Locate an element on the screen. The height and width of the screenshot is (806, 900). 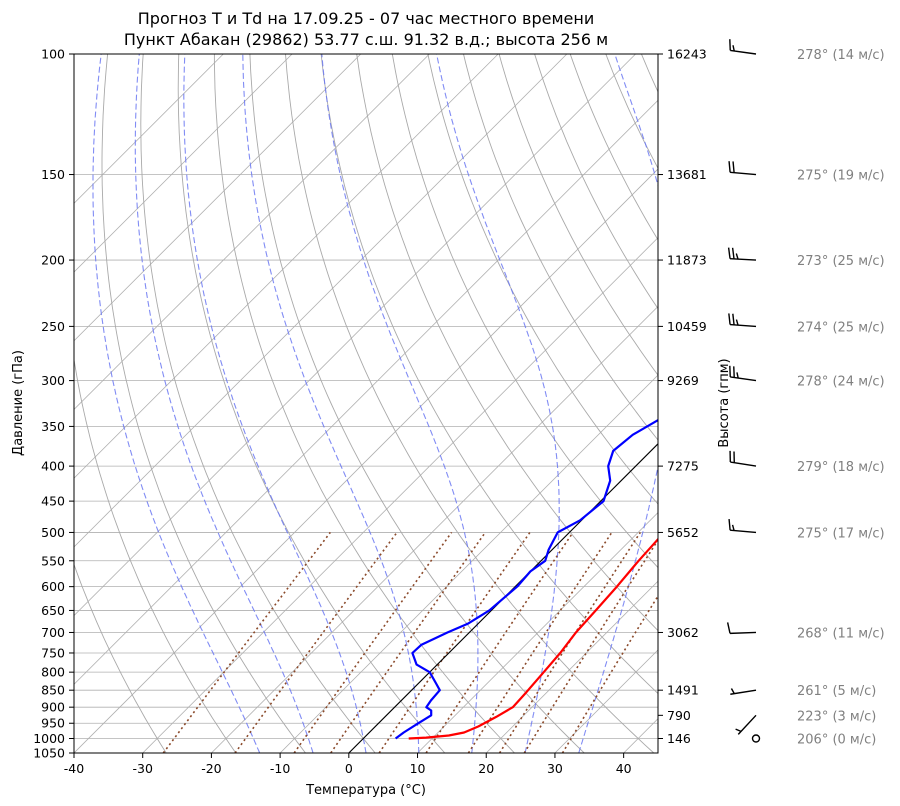
pressure-tick-label: 300 is located at coordinates (53, 380).